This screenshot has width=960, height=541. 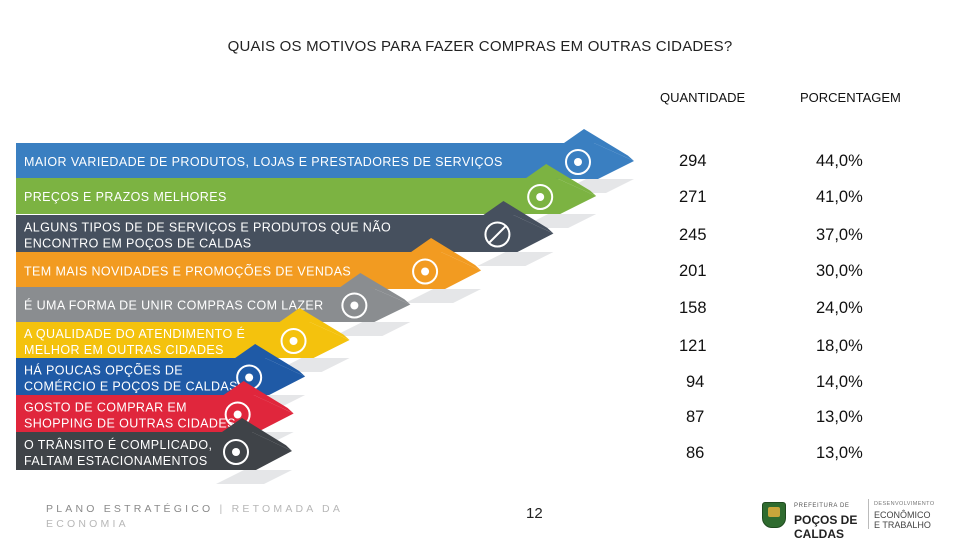 What do you see at coordinates (868, 514) in the screenshot?
I see `logo-divider` at bounding box center [868, 514].